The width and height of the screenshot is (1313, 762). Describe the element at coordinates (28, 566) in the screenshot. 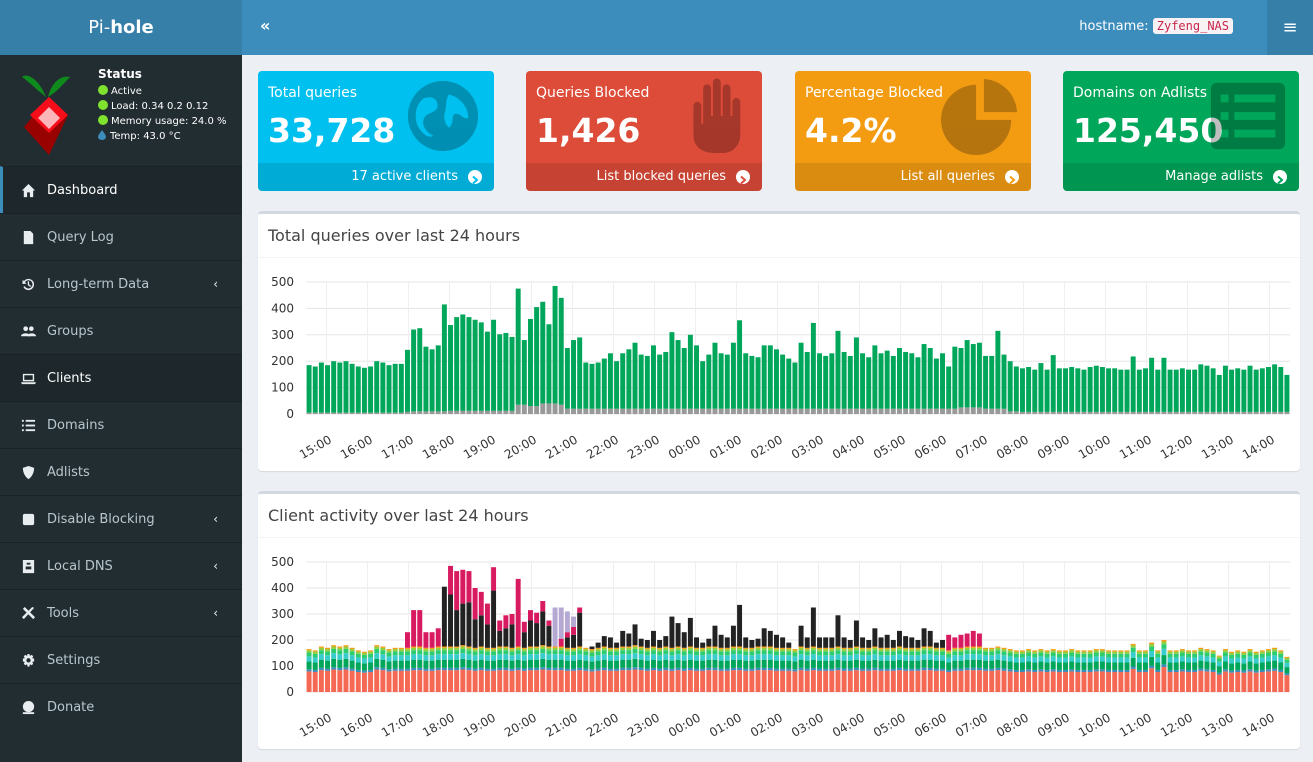

I see `address-book-icon` at that location.